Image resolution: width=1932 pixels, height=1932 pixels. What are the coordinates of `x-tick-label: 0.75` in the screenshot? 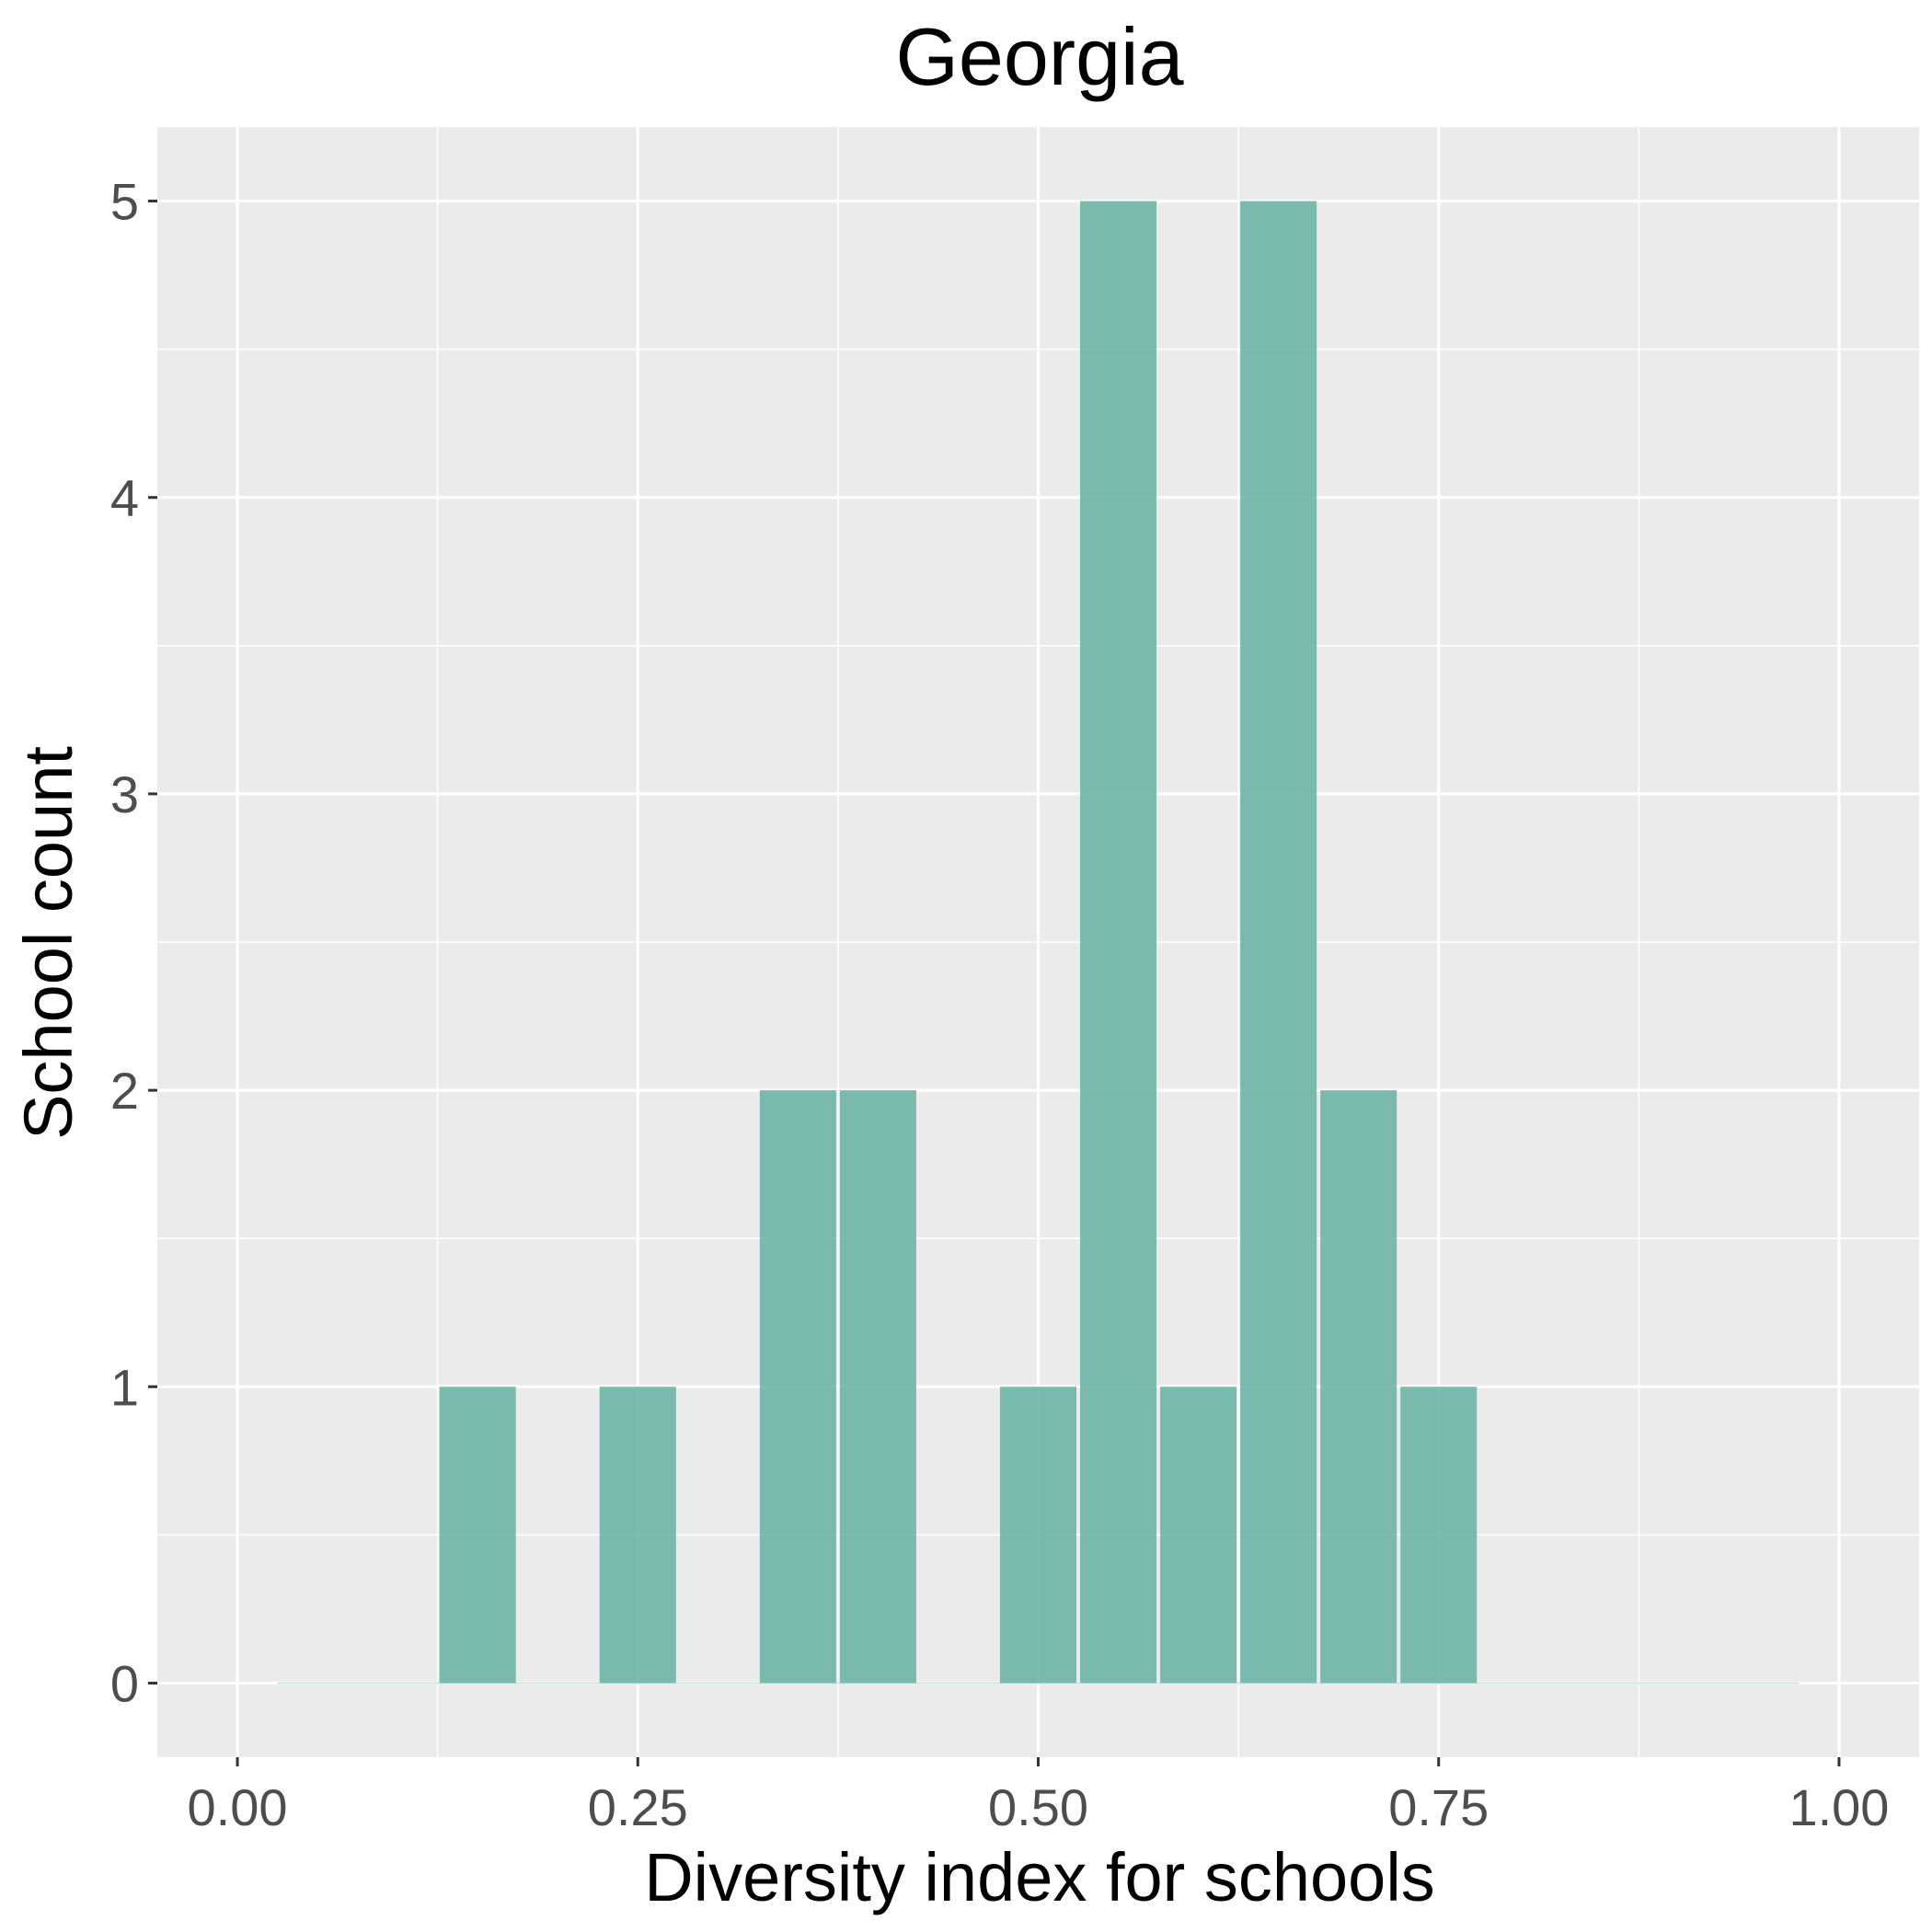 It's located at (1438, 1807).